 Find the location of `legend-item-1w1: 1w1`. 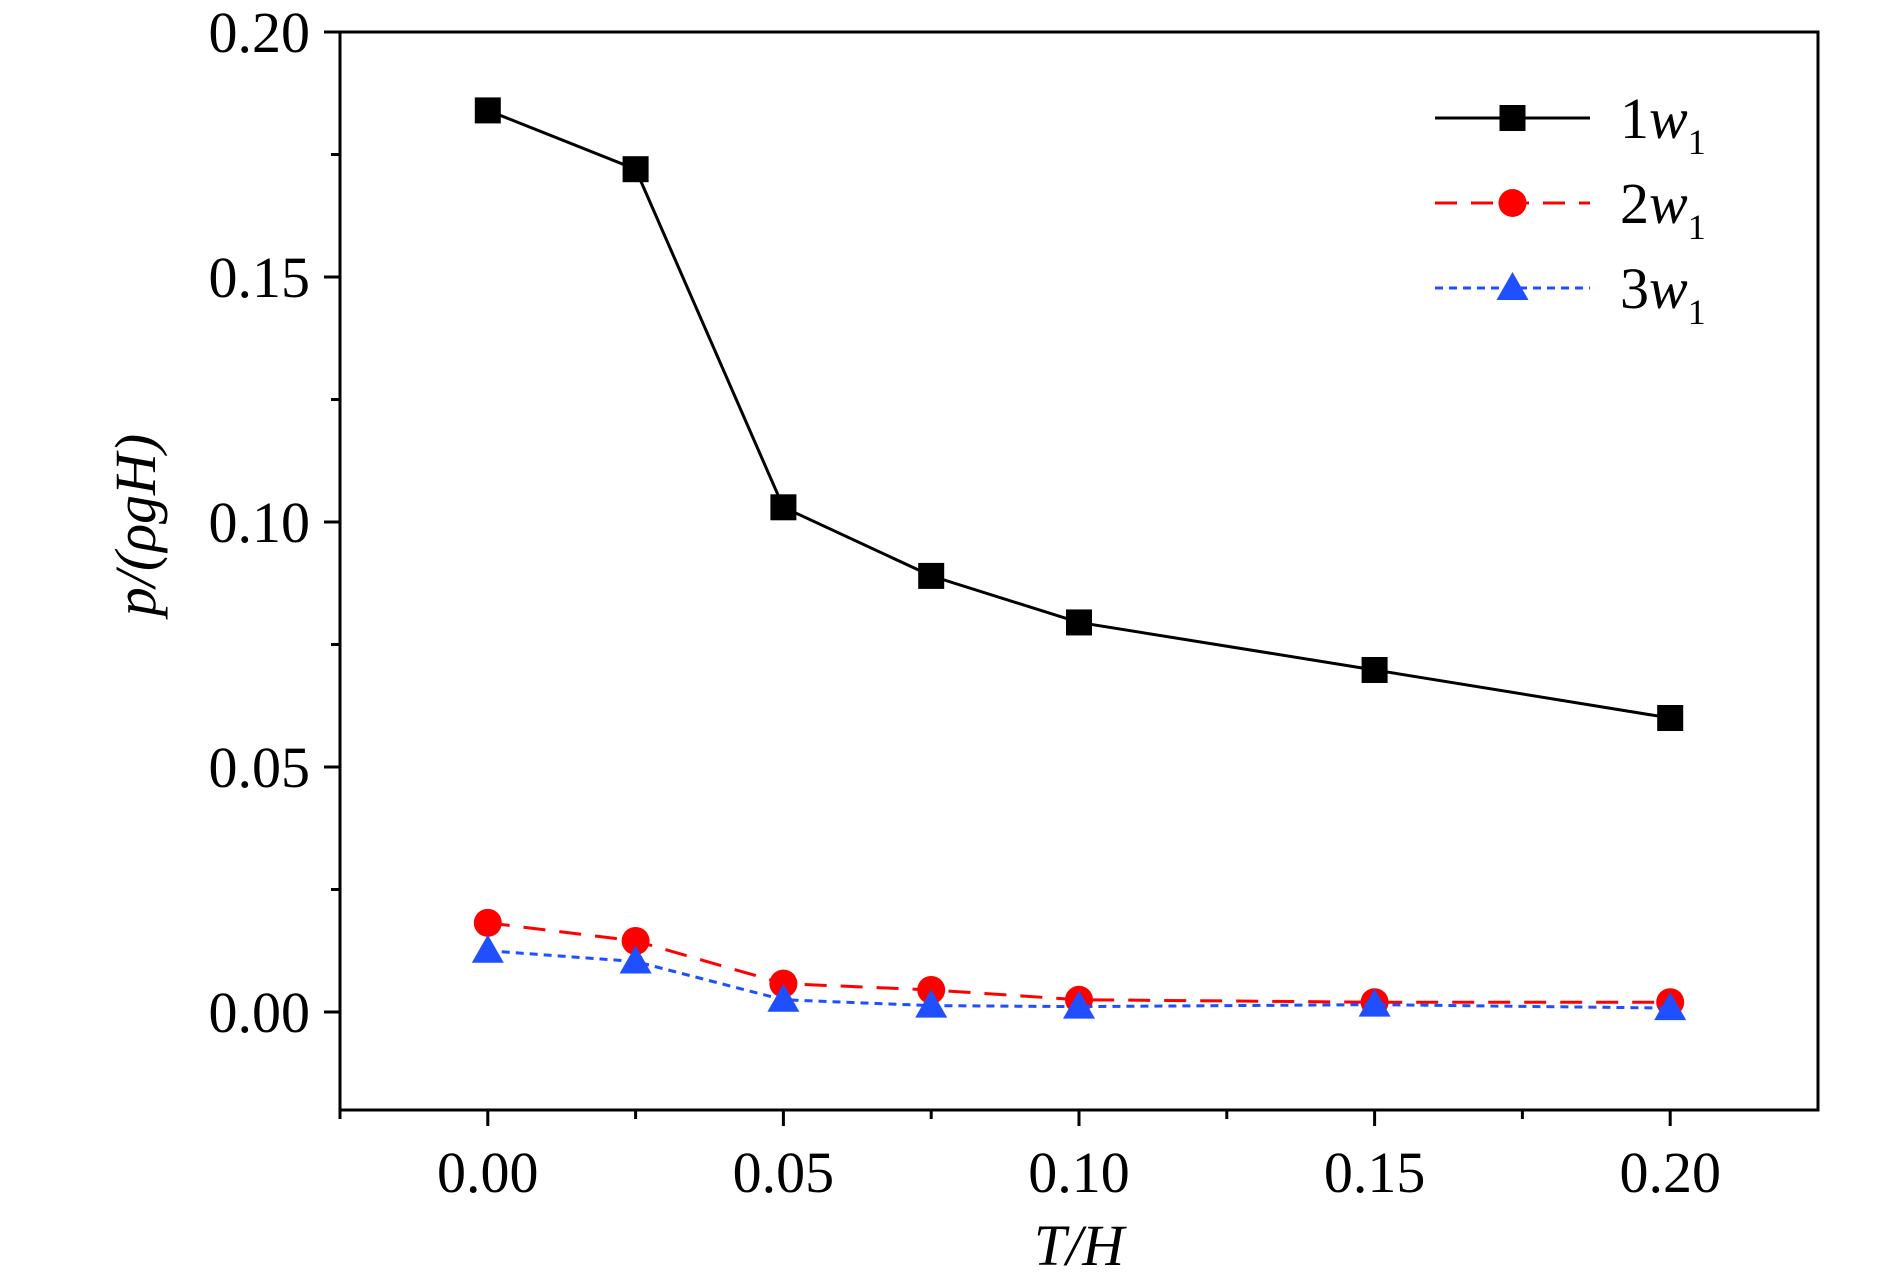

legend-item-1w1: 1w1 is located at coordinates (1570, 124).